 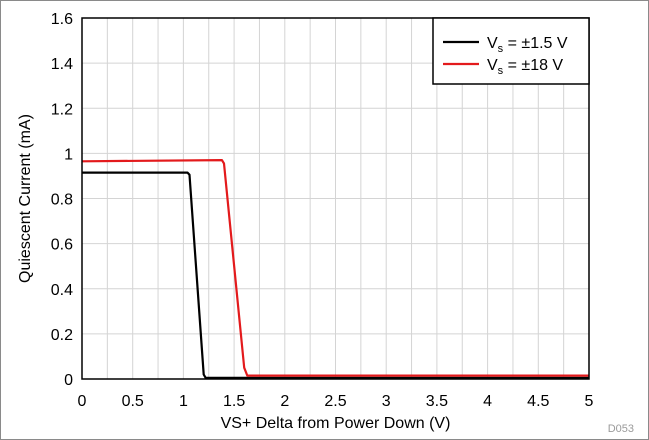 I want to click on x-tick-label: 3, so click(x=386, y=401).